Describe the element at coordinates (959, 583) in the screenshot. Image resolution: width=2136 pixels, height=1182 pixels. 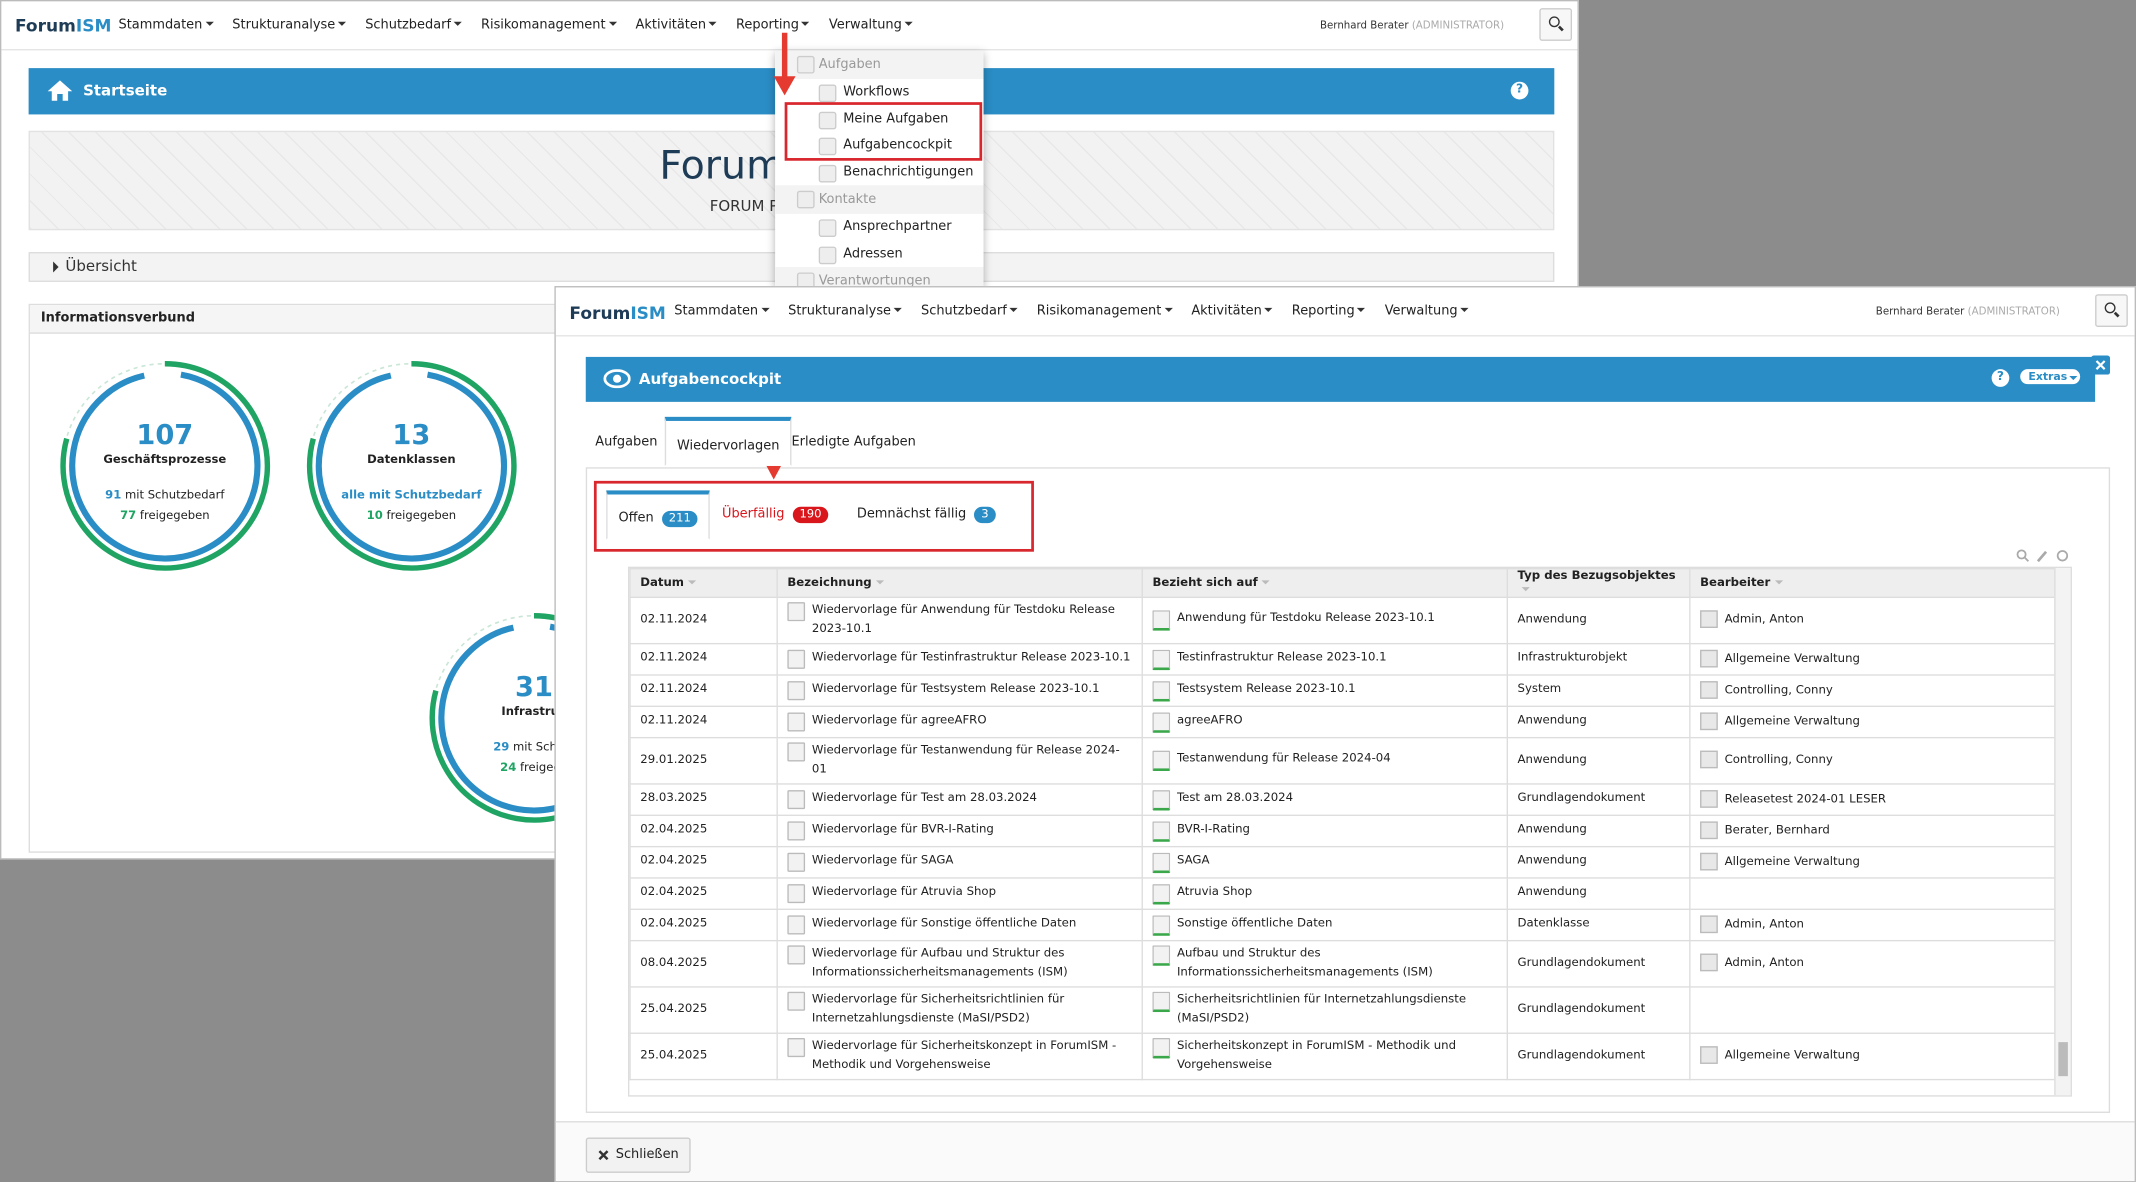
I see `column-header: Bezeichnung` at that location.